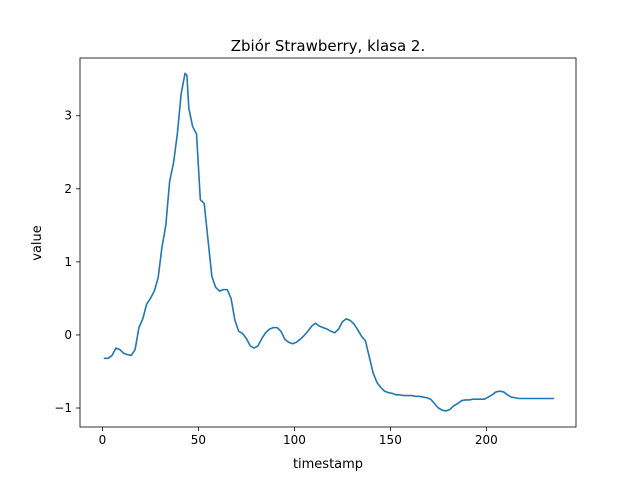  Describe the element at coordinates (63, 408) in the screenshot. I see `y-tick-label: −1` at that location.